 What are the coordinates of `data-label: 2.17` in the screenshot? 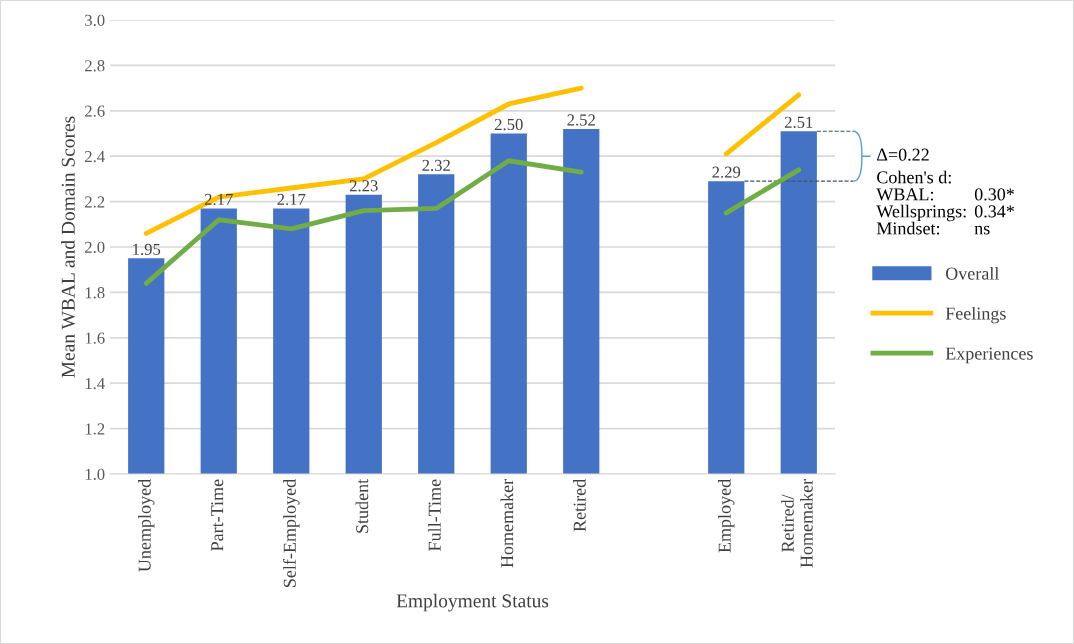 It's located at (291, 199).